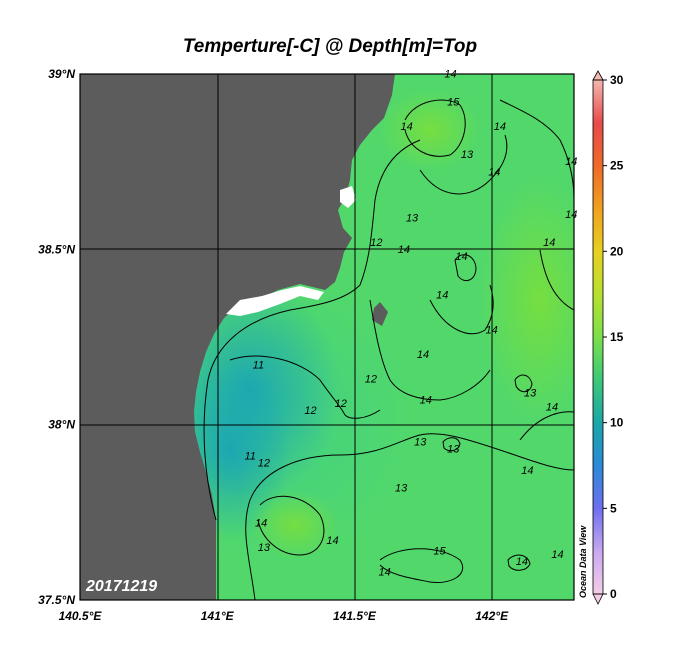  Describe the element at coordinates (275, 301) in the screenshot. I see `land-coast-white` at that location.